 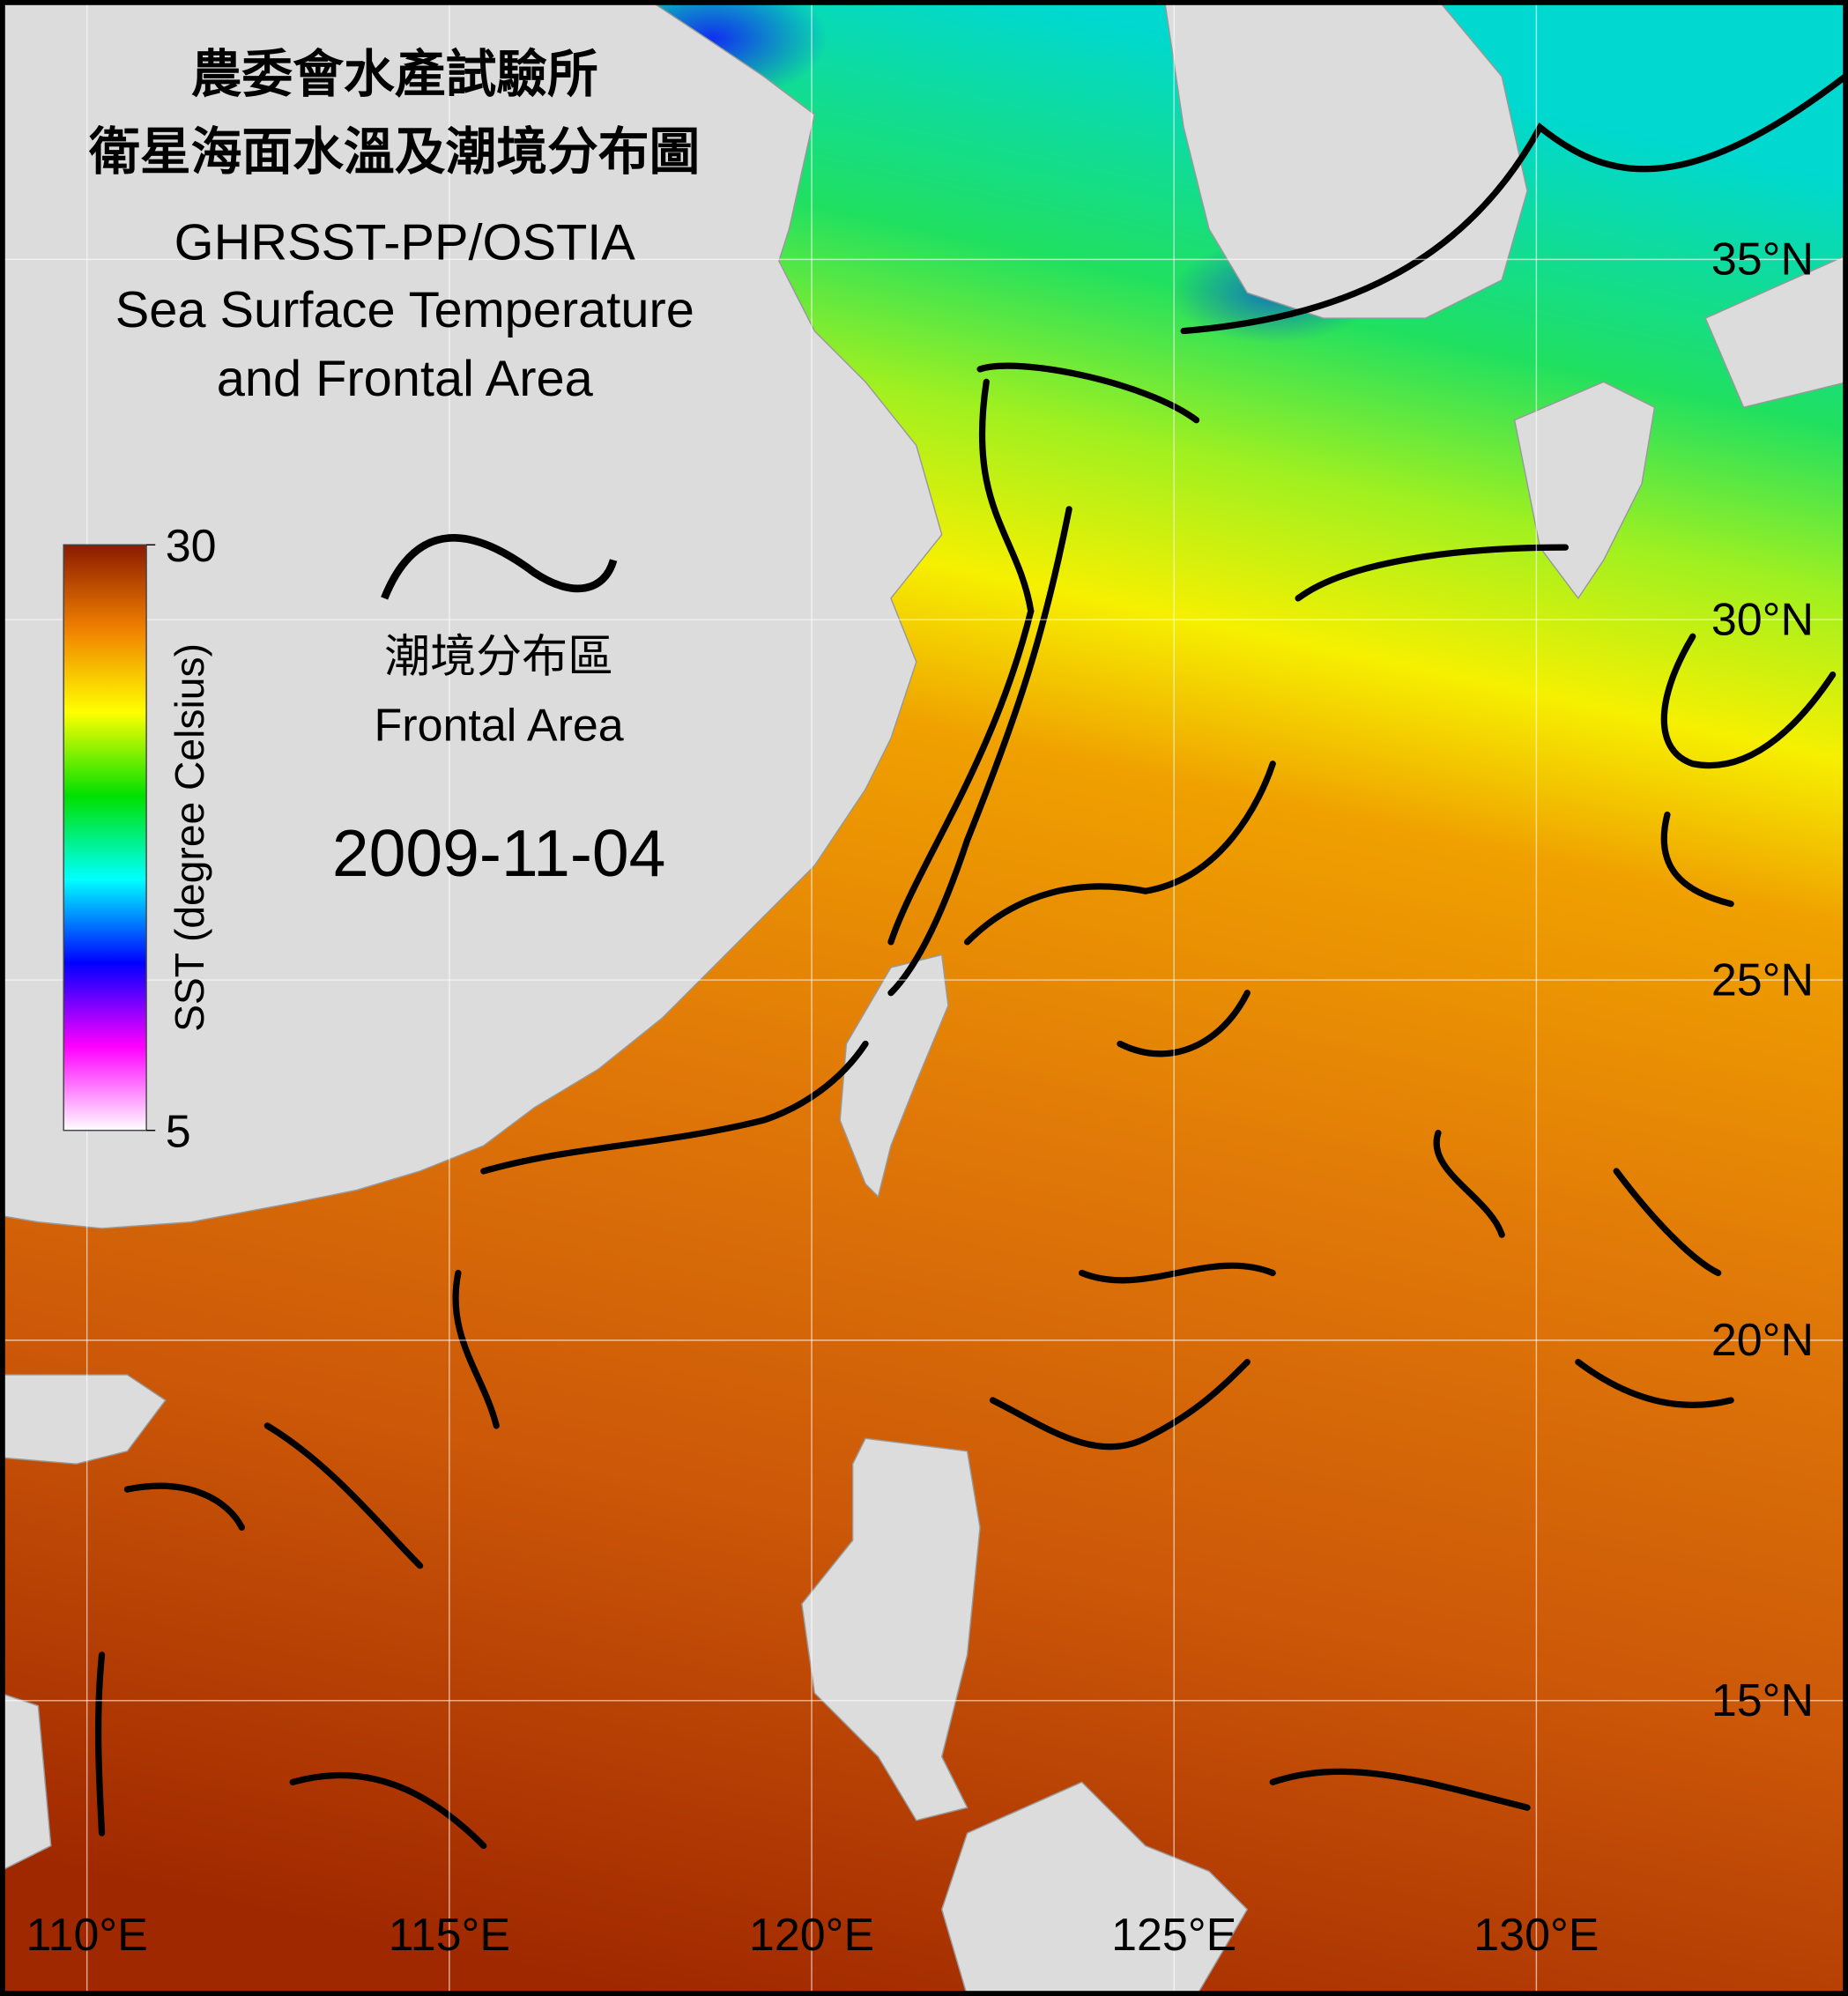 I want to click on lon-label: 130°E, so click(x=1536, y=1935).